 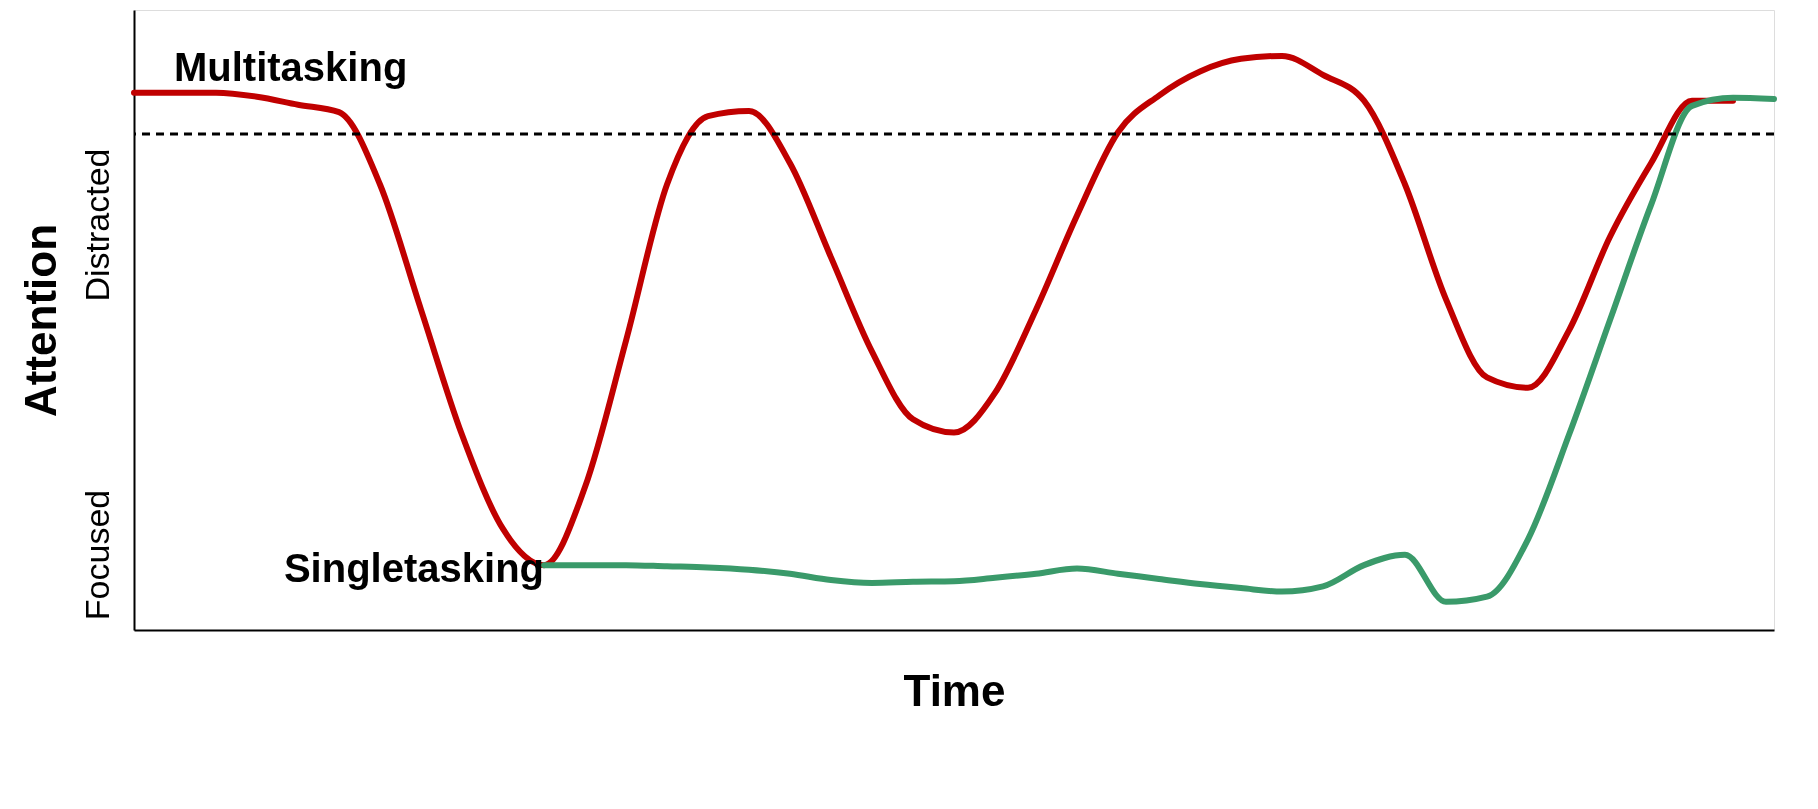 I want to click on text: Distracted, so click(x=97, y=225).